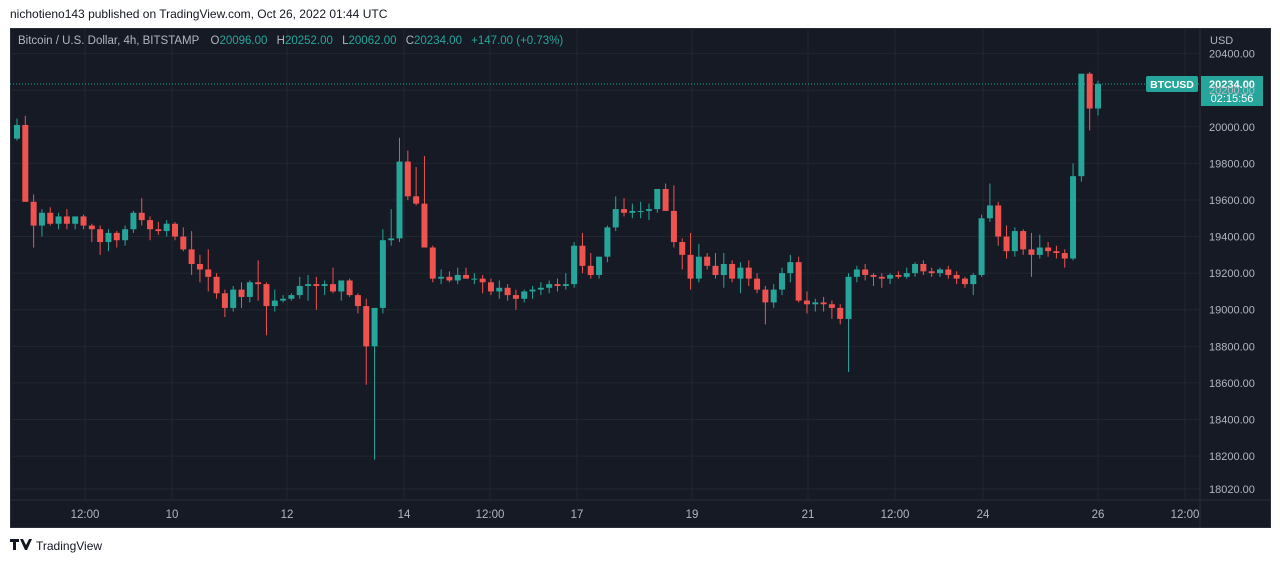 The width and height of the screenshot is (1280, 563). What do you see at coordinates (21, 545) in the screenshot?
I see `tradingview-logo-icon` at bounding box center [21, 545].